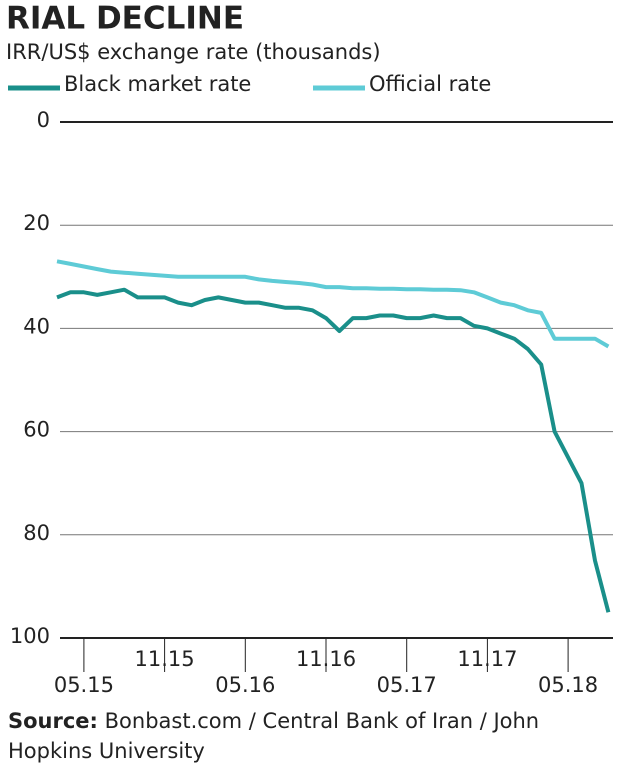 The height and width of the screenshot is (771, 630). I want to click on source-label: Source:, so click(53, 721).